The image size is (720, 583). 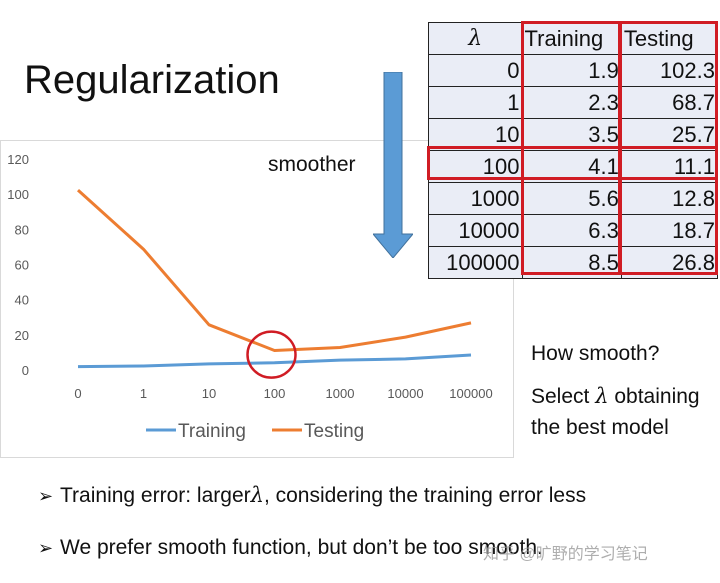 I want to click on lambda-cell: 0, so click(x=475, y=70).